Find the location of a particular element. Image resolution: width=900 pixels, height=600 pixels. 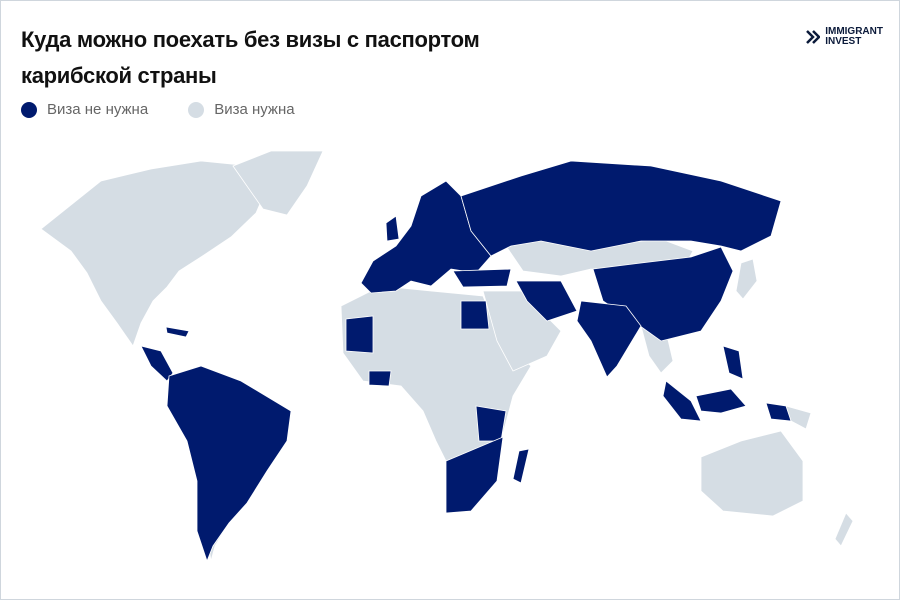

logo-line: IMMIGRANT is located at coordinates (854, 31).